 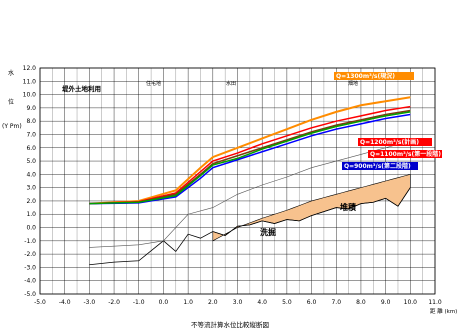 I want to click on y-tick-label: 9.0, so click(x=31, y=108).